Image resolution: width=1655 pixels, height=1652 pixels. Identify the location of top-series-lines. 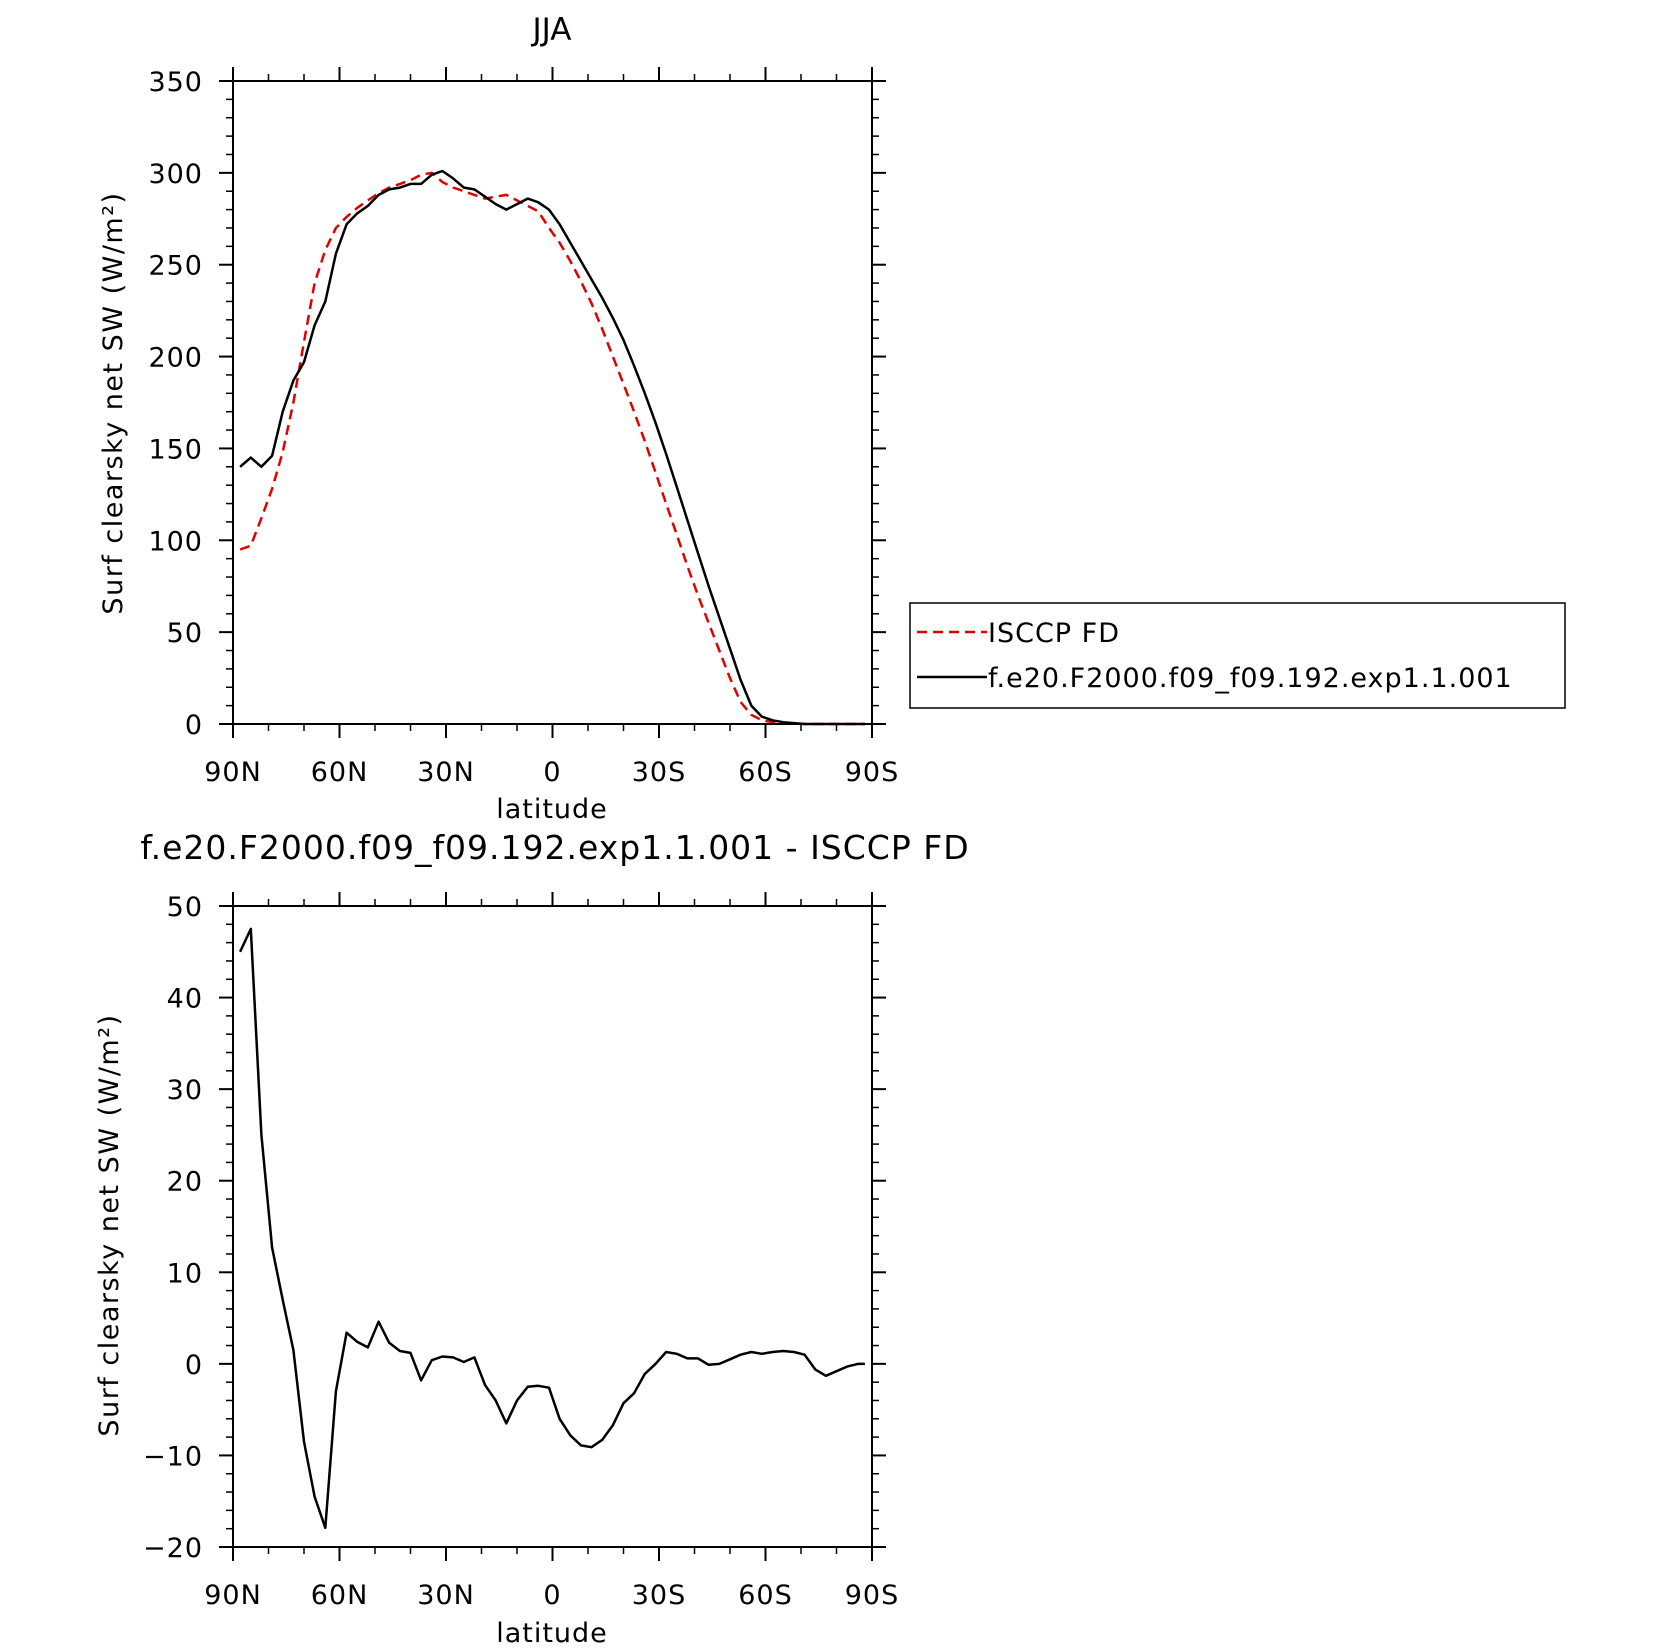
(552, 447).